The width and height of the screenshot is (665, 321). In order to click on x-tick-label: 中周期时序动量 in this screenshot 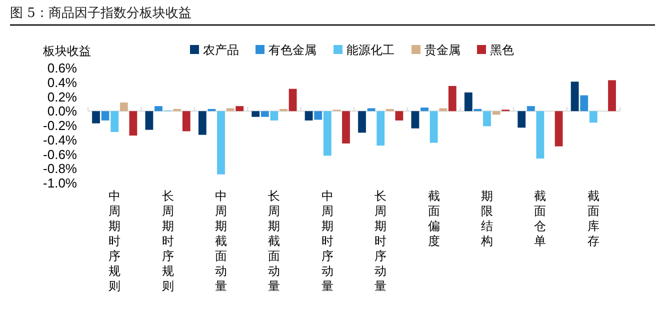, I will do `click(327, 241)`.